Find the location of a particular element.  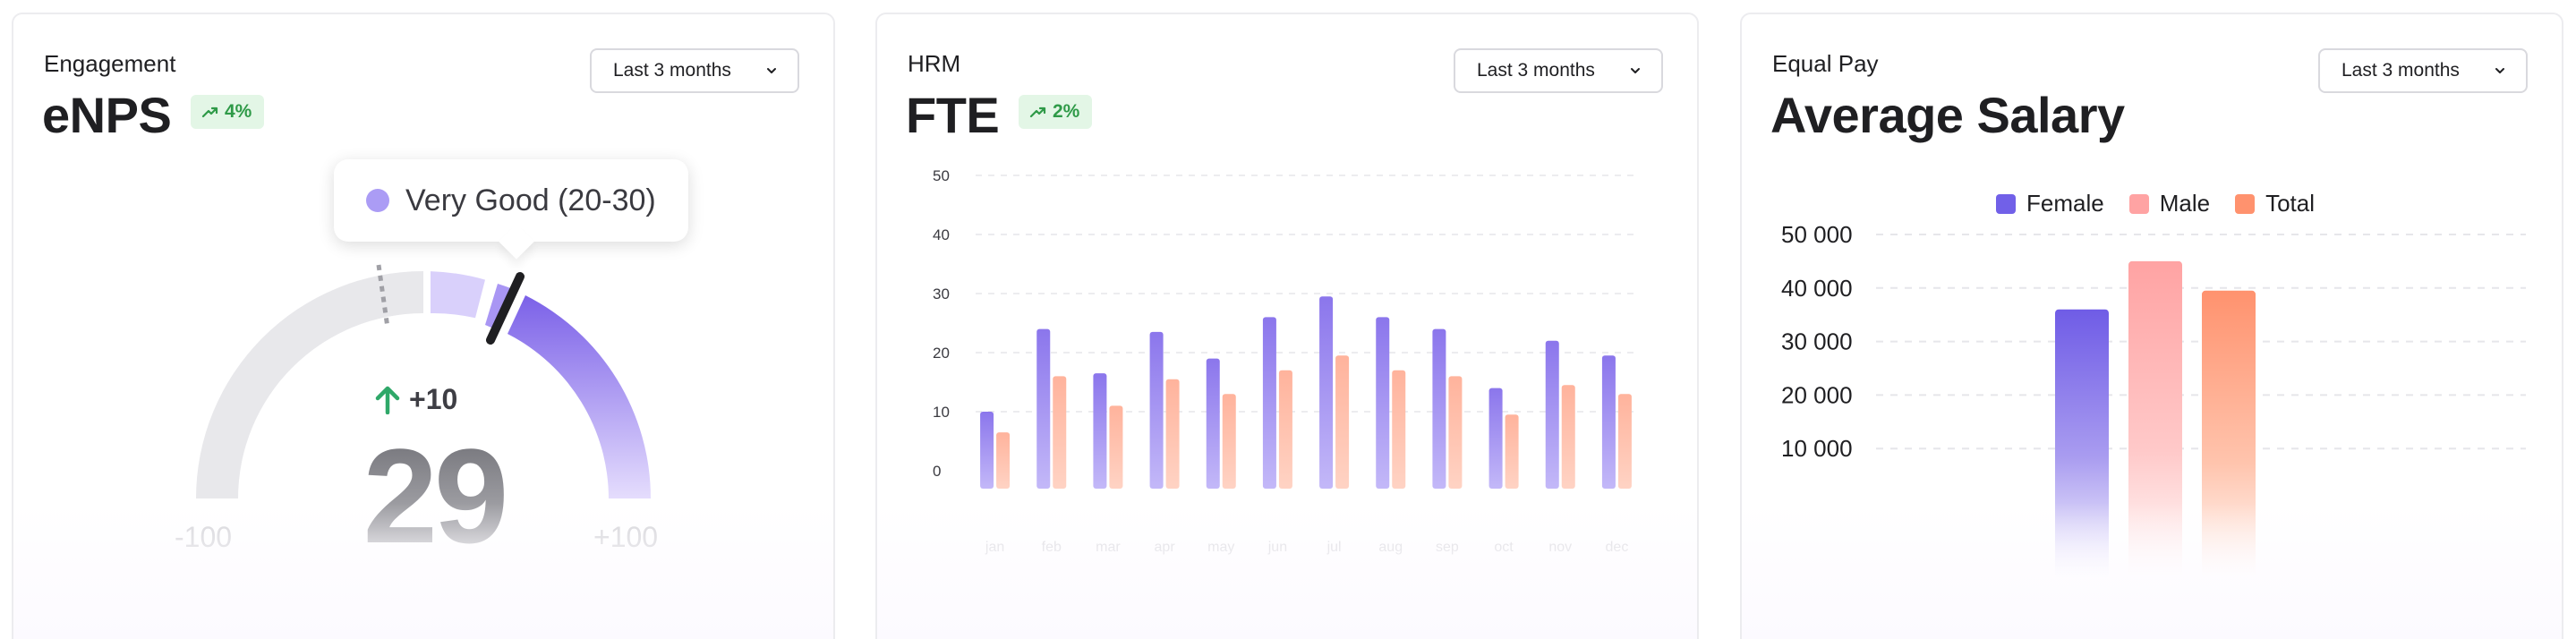

x-tick-label: jun is located at coordinates (1277, 547).